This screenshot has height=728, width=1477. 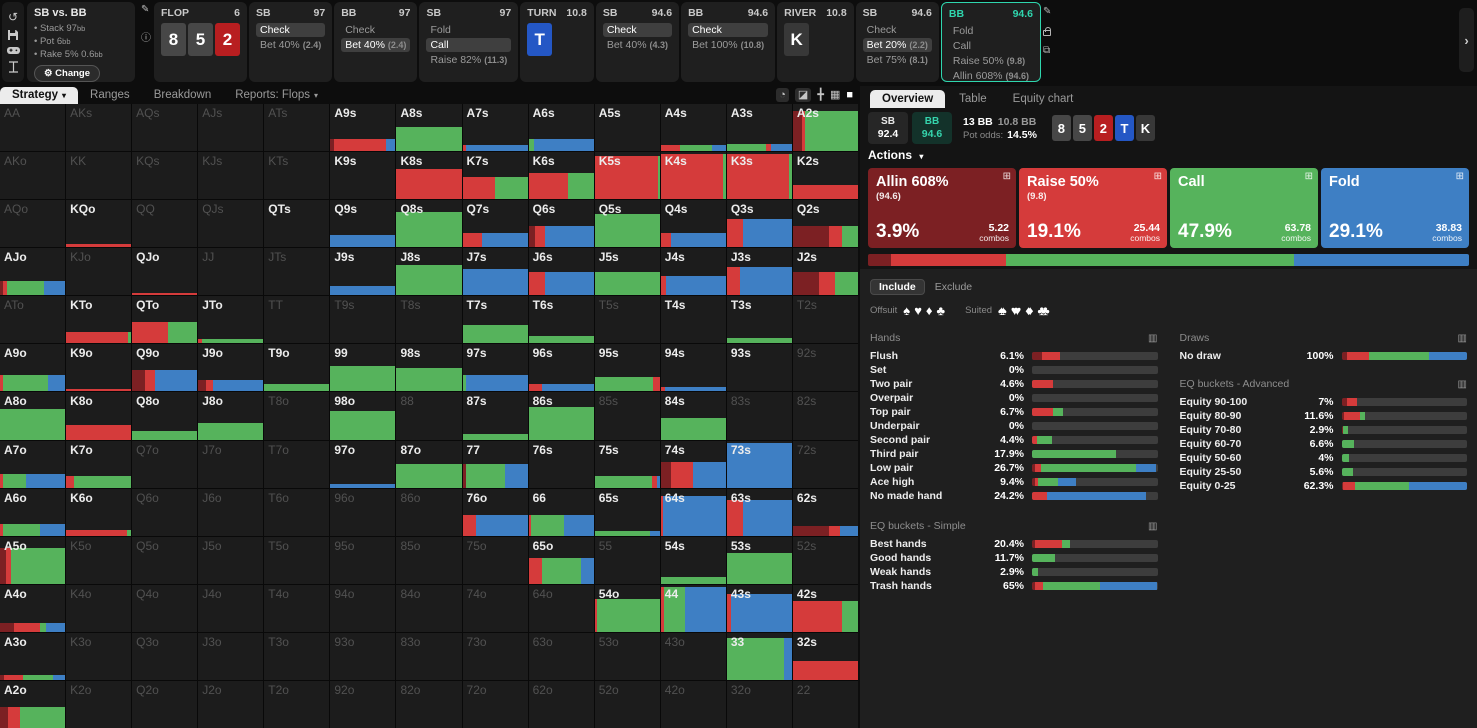 I want to click on matrix-cell-QQ: QQ, so click(x=165, y=224).